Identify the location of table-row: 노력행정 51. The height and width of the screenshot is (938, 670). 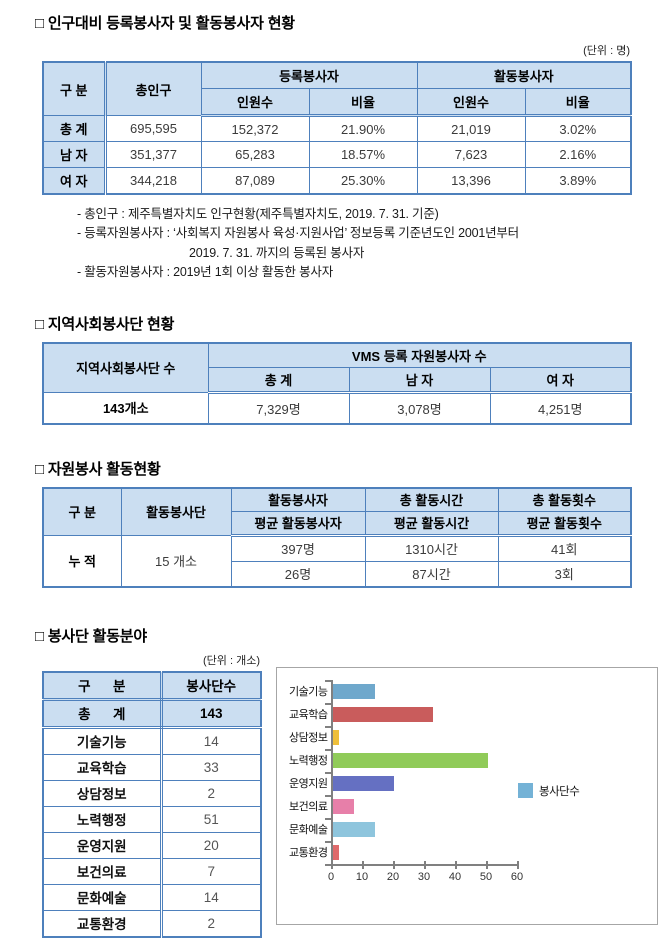
(152, 819).